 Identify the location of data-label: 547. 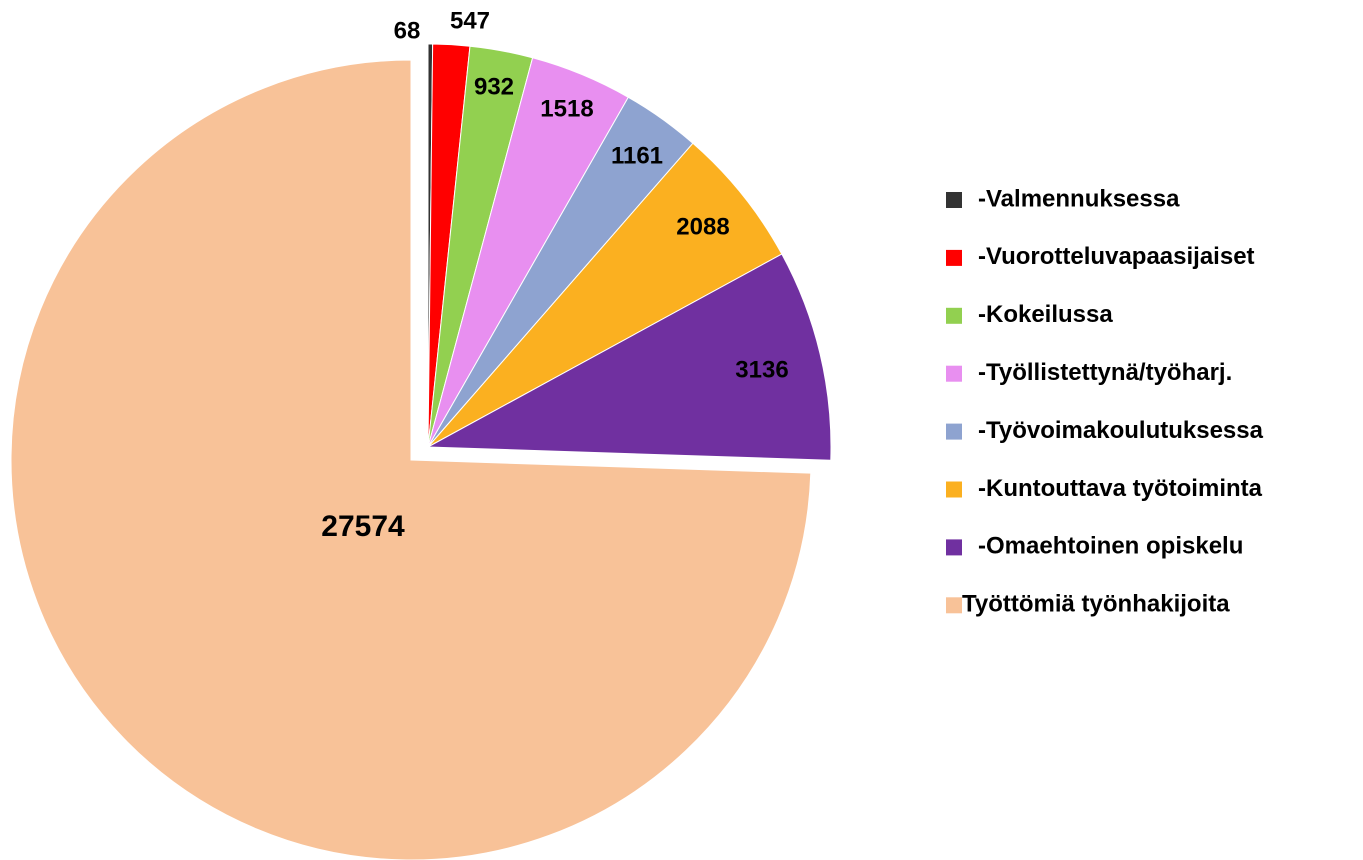
(470, 20).